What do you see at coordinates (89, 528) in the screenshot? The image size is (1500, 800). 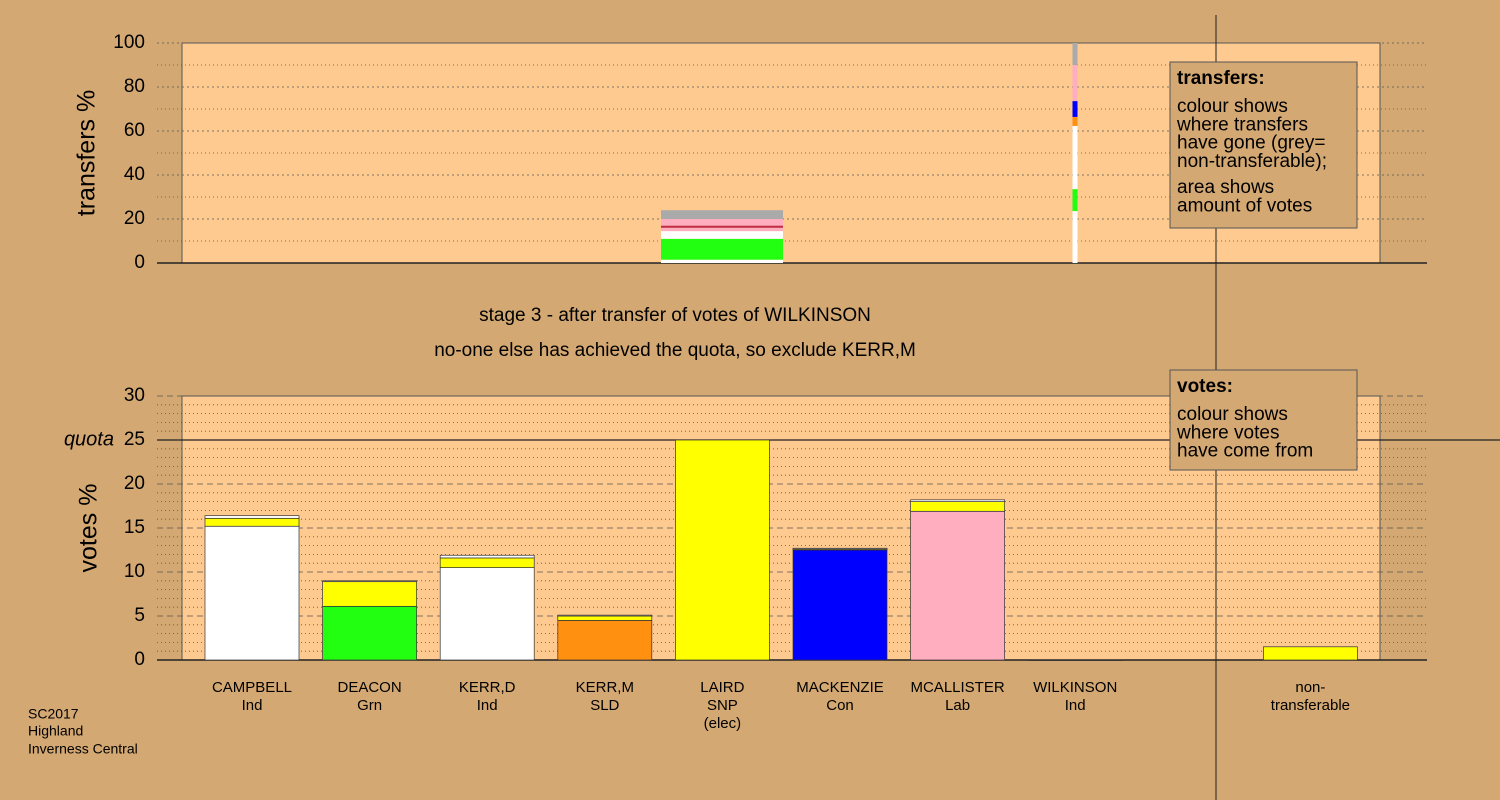 I see `y-axis-label: votes %` at bounding box center [89, 528].